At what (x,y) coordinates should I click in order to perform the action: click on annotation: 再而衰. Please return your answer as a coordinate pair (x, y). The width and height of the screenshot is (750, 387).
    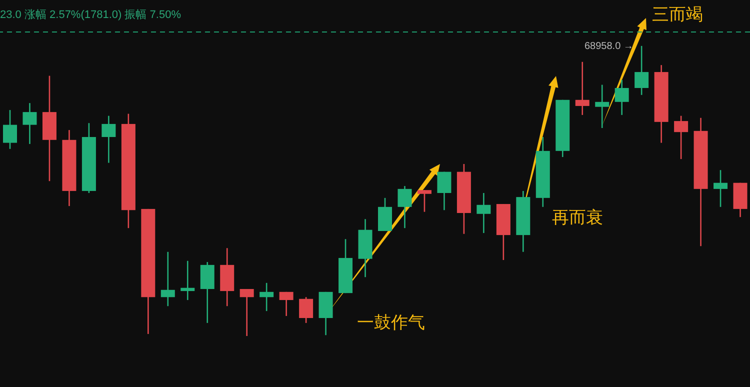
    Looking at the image, I should click on (577, 217).